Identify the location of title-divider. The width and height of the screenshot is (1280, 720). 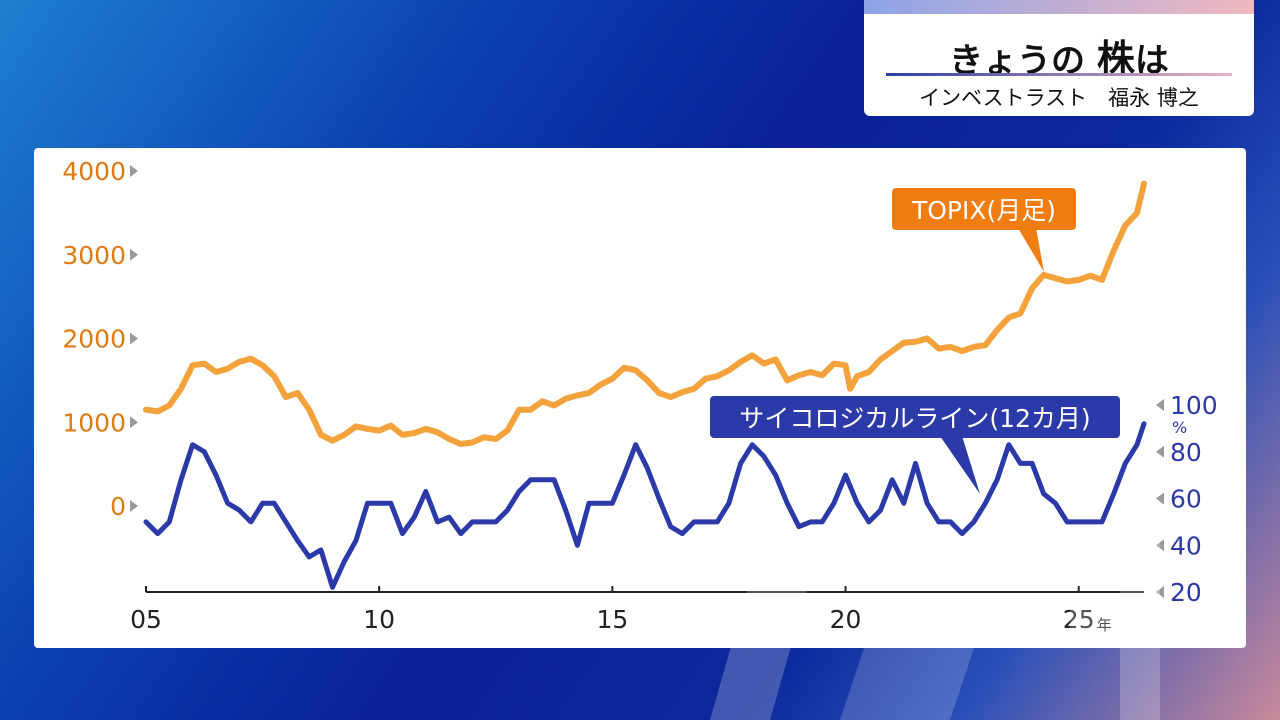
(1059, 74).